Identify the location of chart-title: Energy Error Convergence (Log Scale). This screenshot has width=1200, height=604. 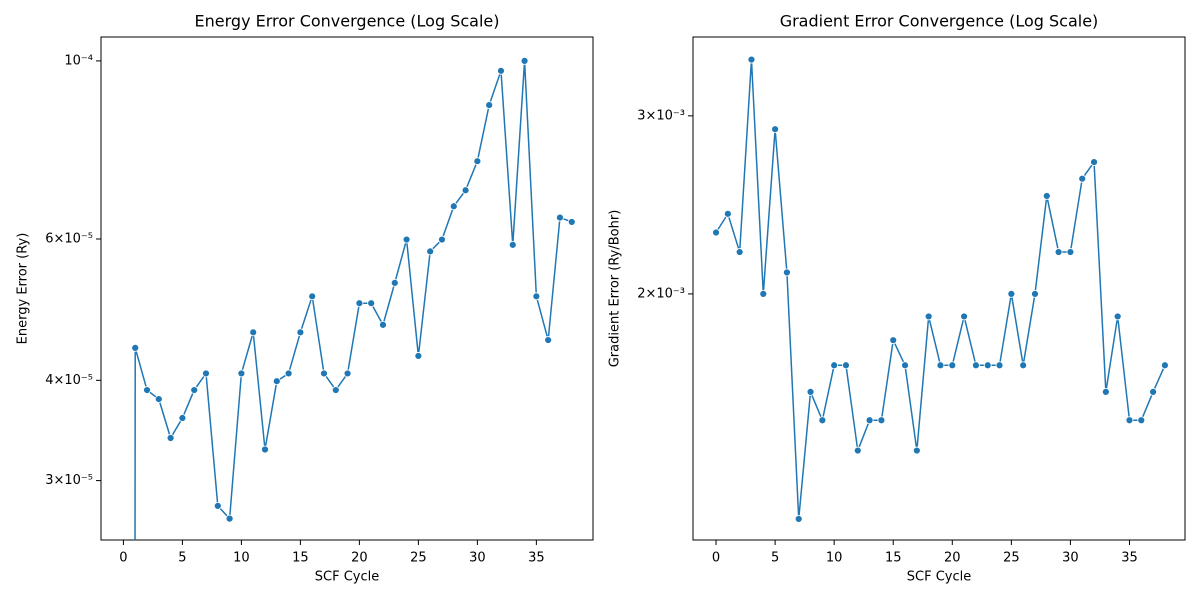
(347, 21).